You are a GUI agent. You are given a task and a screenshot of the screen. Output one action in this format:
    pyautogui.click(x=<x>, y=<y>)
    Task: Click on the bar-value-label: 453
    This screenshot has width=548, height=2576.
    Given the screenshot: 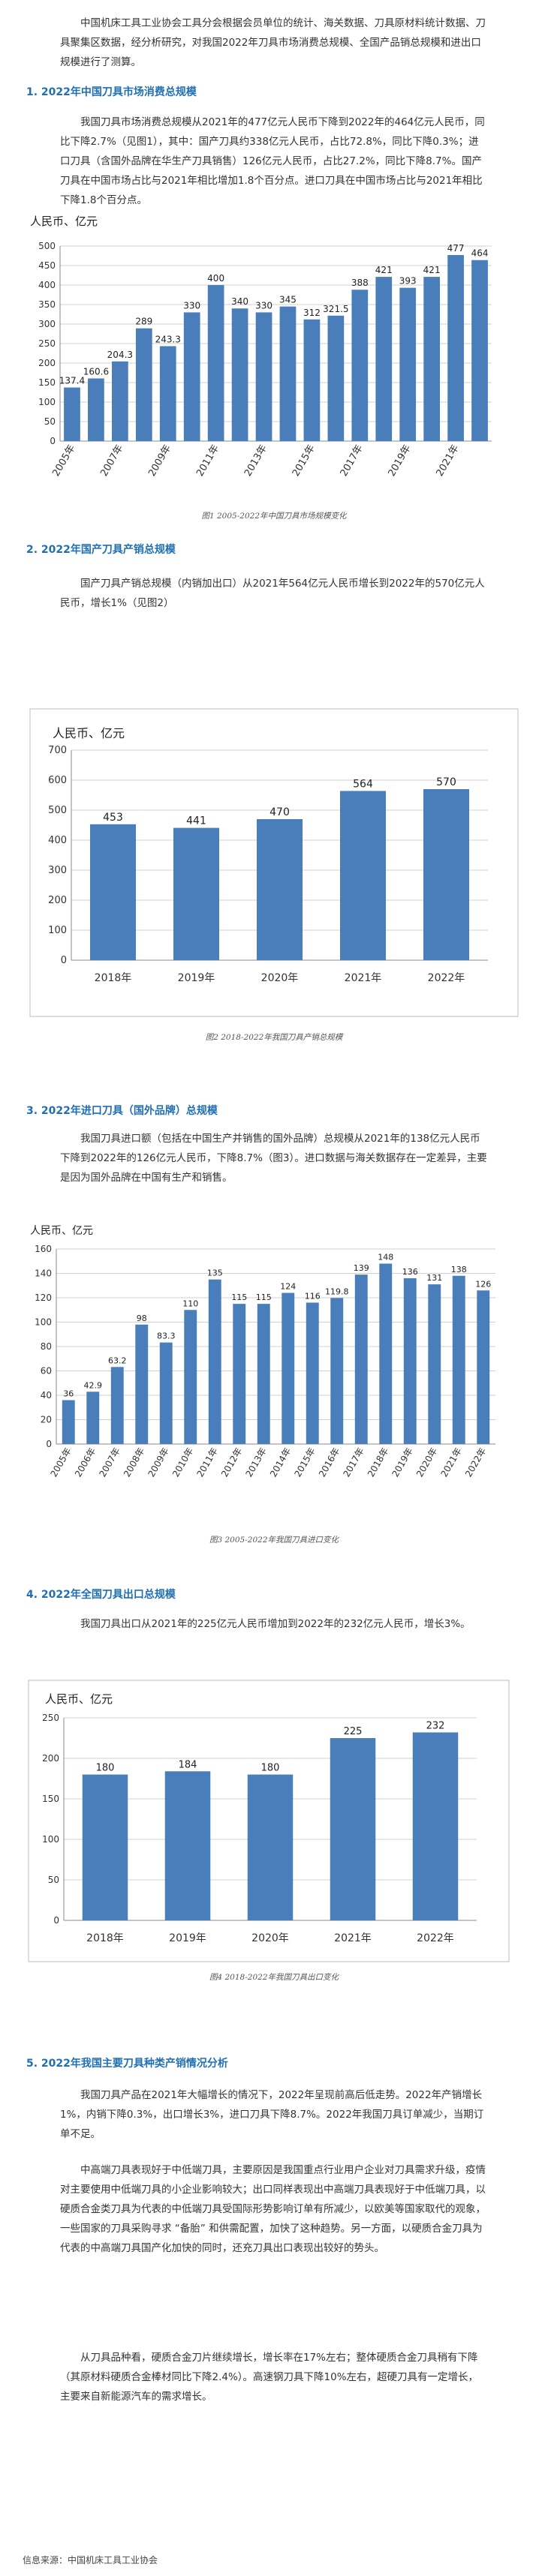 What is the action you would take?
    pyautogui.click(x=113, y=818)
    